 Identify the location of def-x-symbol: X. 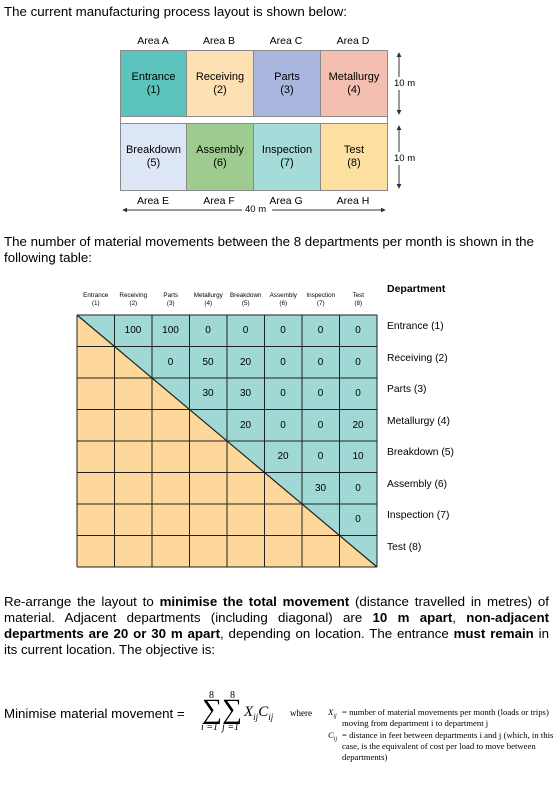
(331, 712).